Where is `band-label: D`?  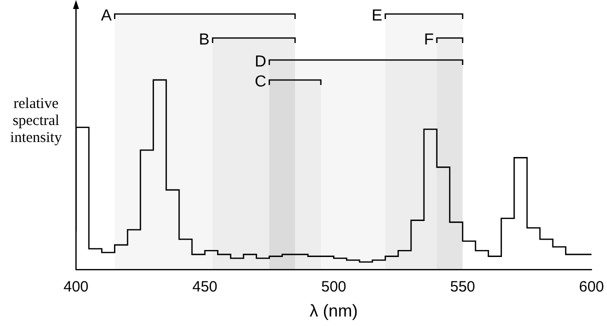 band-label: D is located at coordinates (260, 61).